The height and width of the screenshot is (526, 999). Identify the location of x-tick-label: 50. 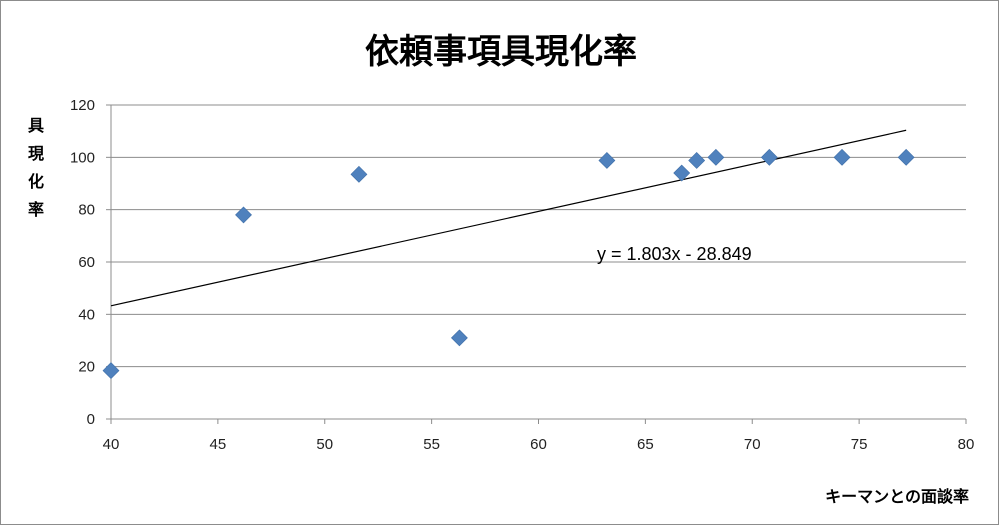
(324, 444).